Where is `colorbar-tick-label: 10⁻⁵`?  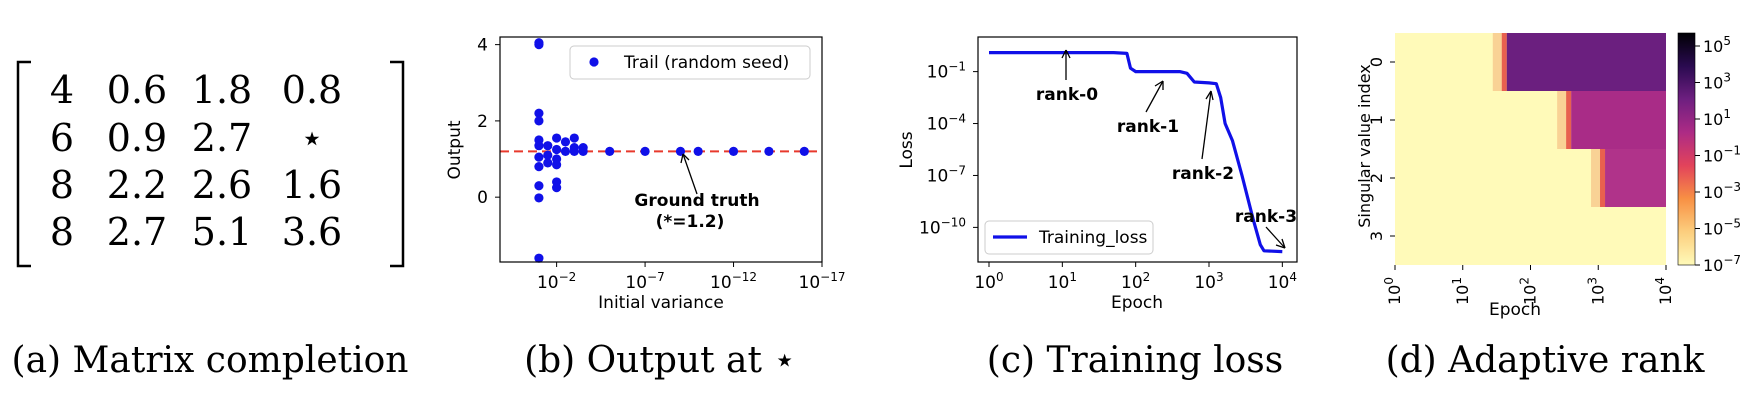
colorbar-tick-label: 10⁻⁵ is located at coordinates (1722, 228).